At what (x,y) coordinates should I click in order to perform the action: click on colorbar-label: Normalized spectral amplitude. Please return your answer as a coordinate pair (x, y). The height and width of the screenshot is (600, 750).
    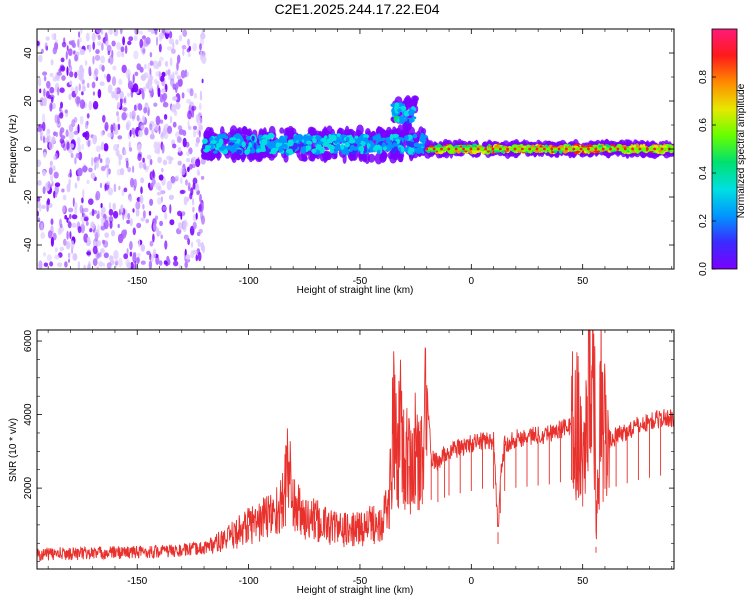
    Looking at the image, I should click on (741, 150).